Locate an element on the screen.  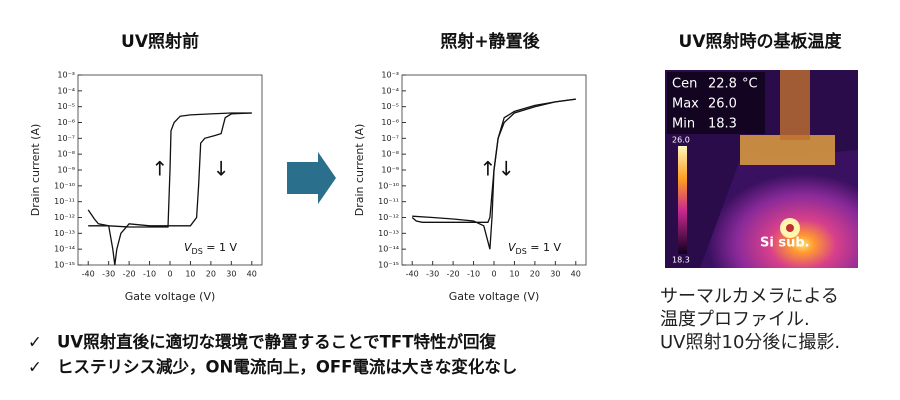
caption-line: サーマルカメラによる is located at coordinates (749, 296).